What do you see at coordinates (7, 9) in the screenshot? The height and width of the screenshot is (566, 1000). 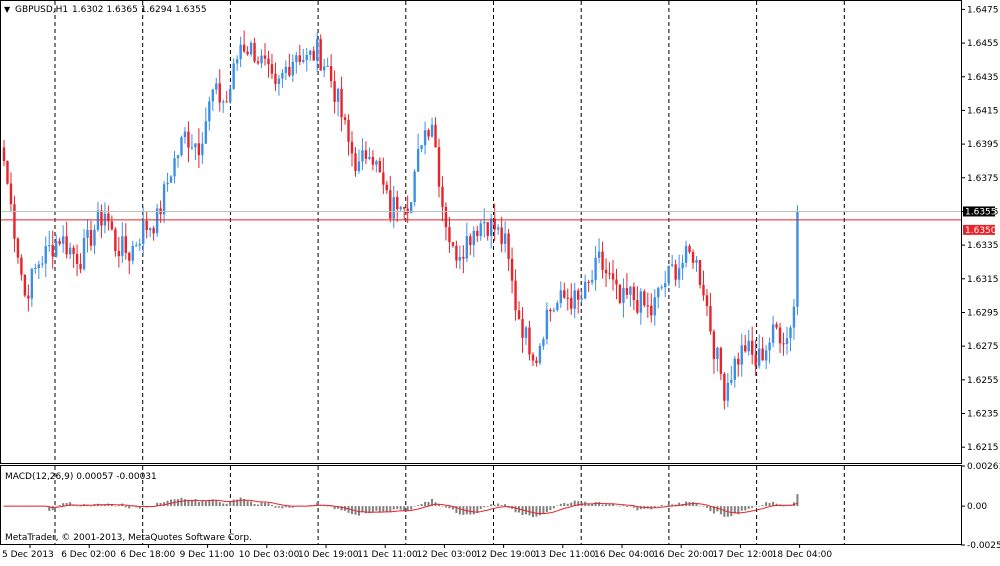 I see `symbol-title-arrow: ▼` at bounding box center [7, 9].